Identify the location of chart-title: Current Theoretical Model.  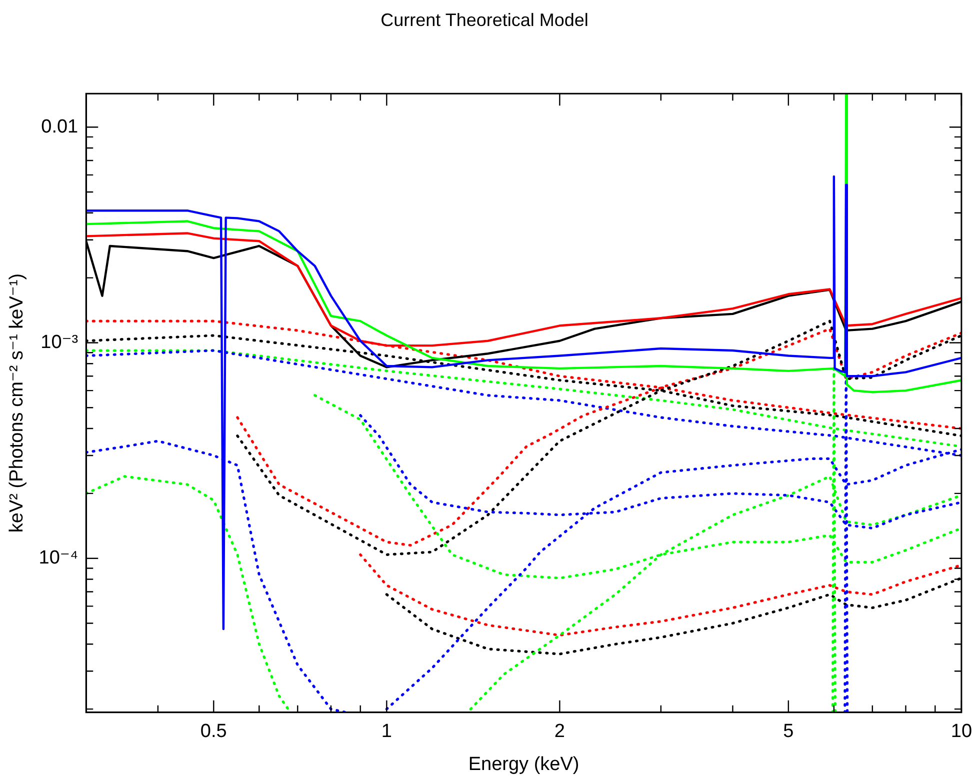
(484, 20).